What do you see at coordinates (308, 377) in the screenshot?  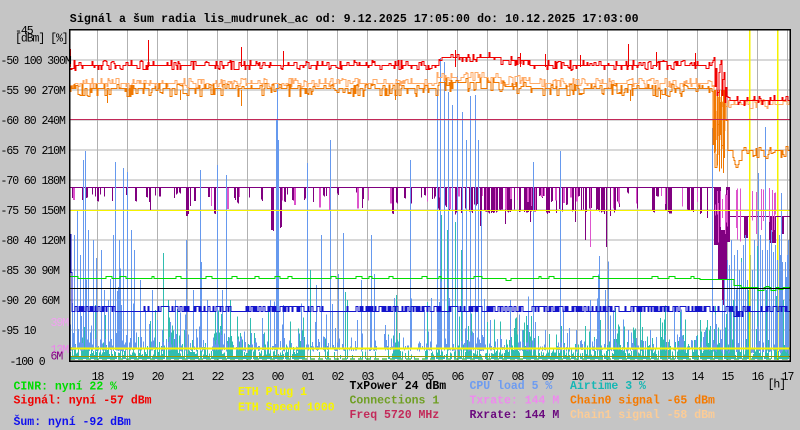 I see `svg-text: 01` at bounding box center [308, 377].